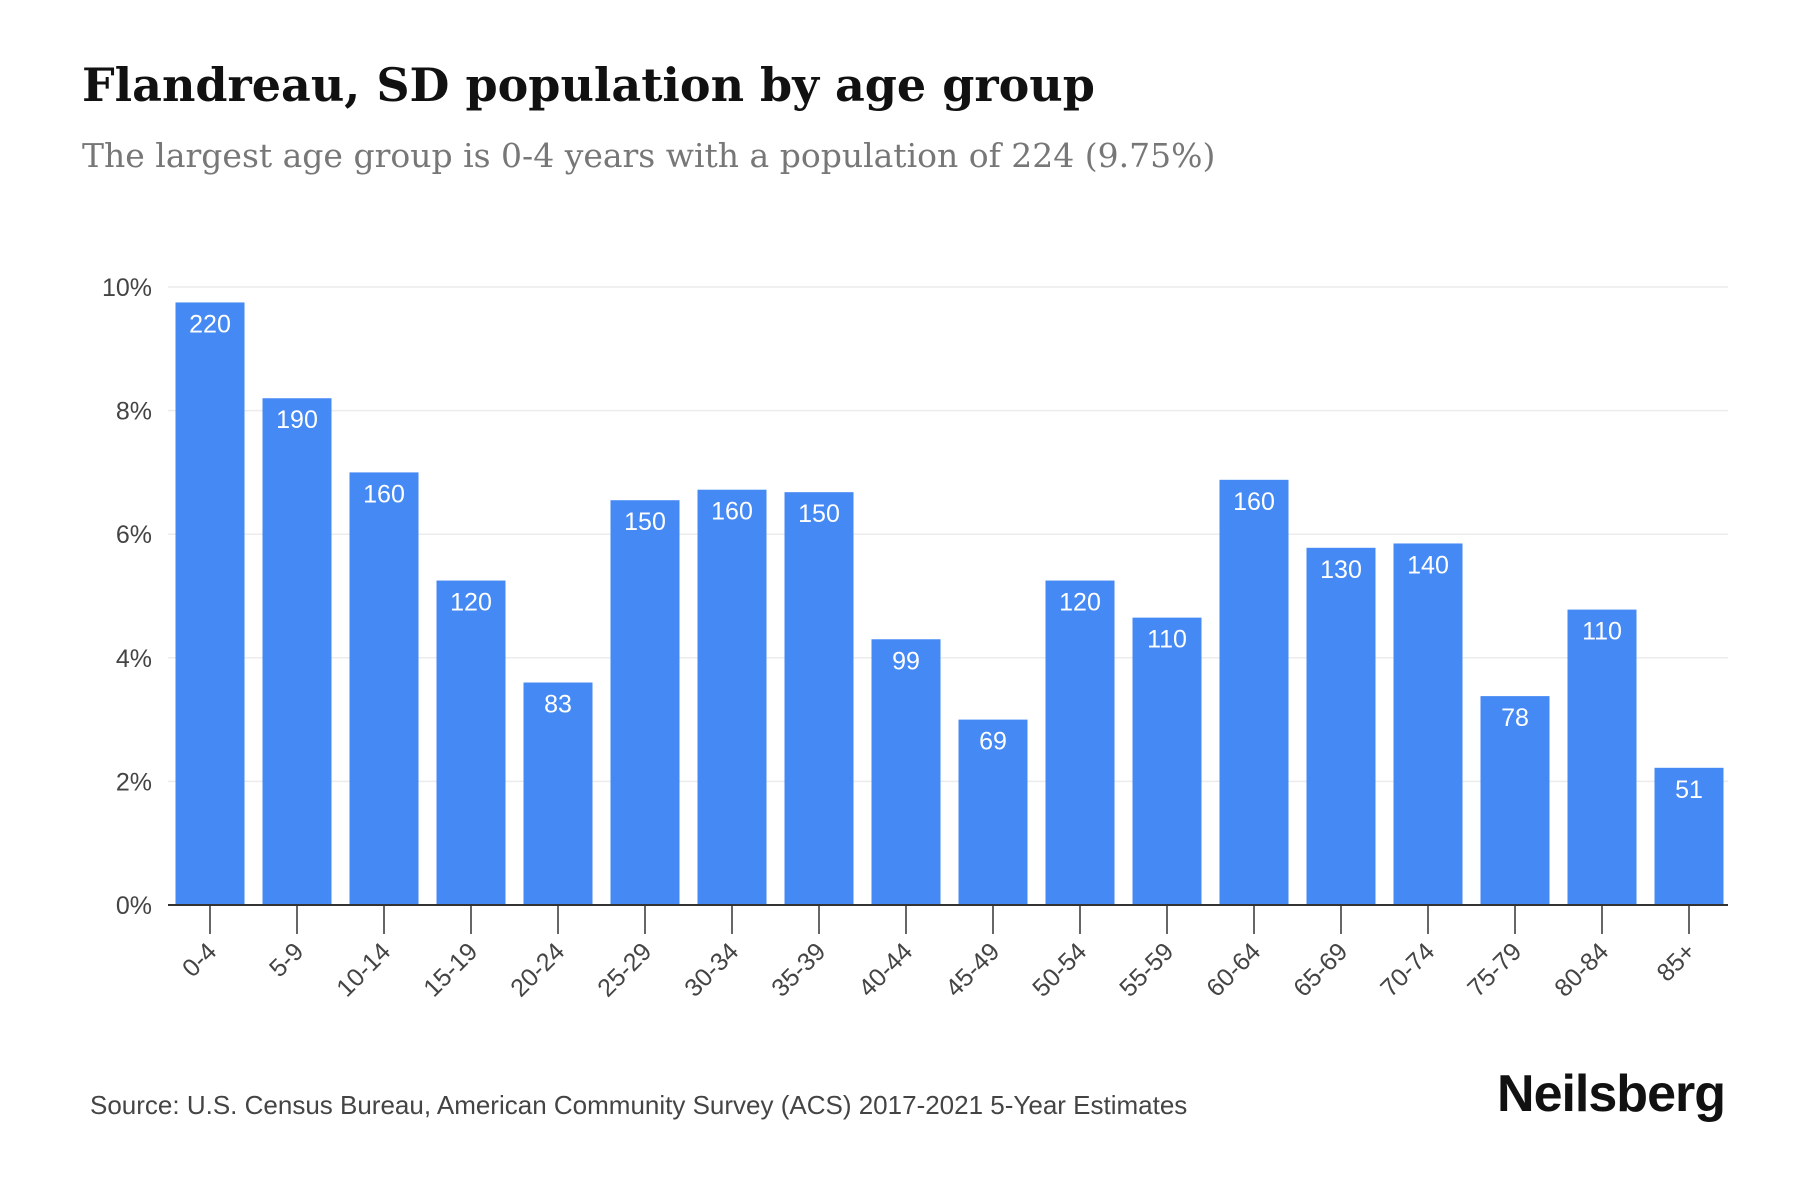  I want to click on x-tick-label: 15-19, so click(450, 969).